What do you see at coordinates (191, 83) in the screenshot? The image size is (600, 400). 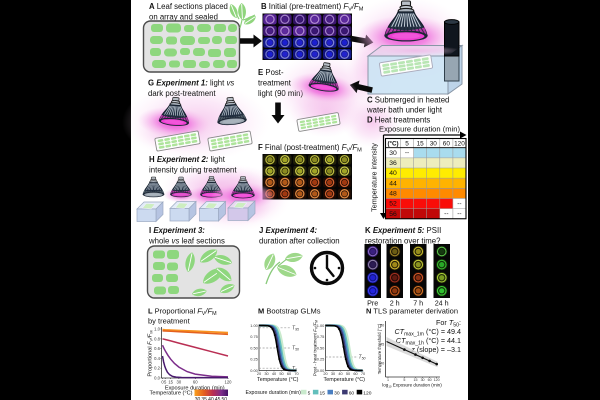 I see `svg-text: G Experiment 1: light vs` at bounding box center [191, 83].